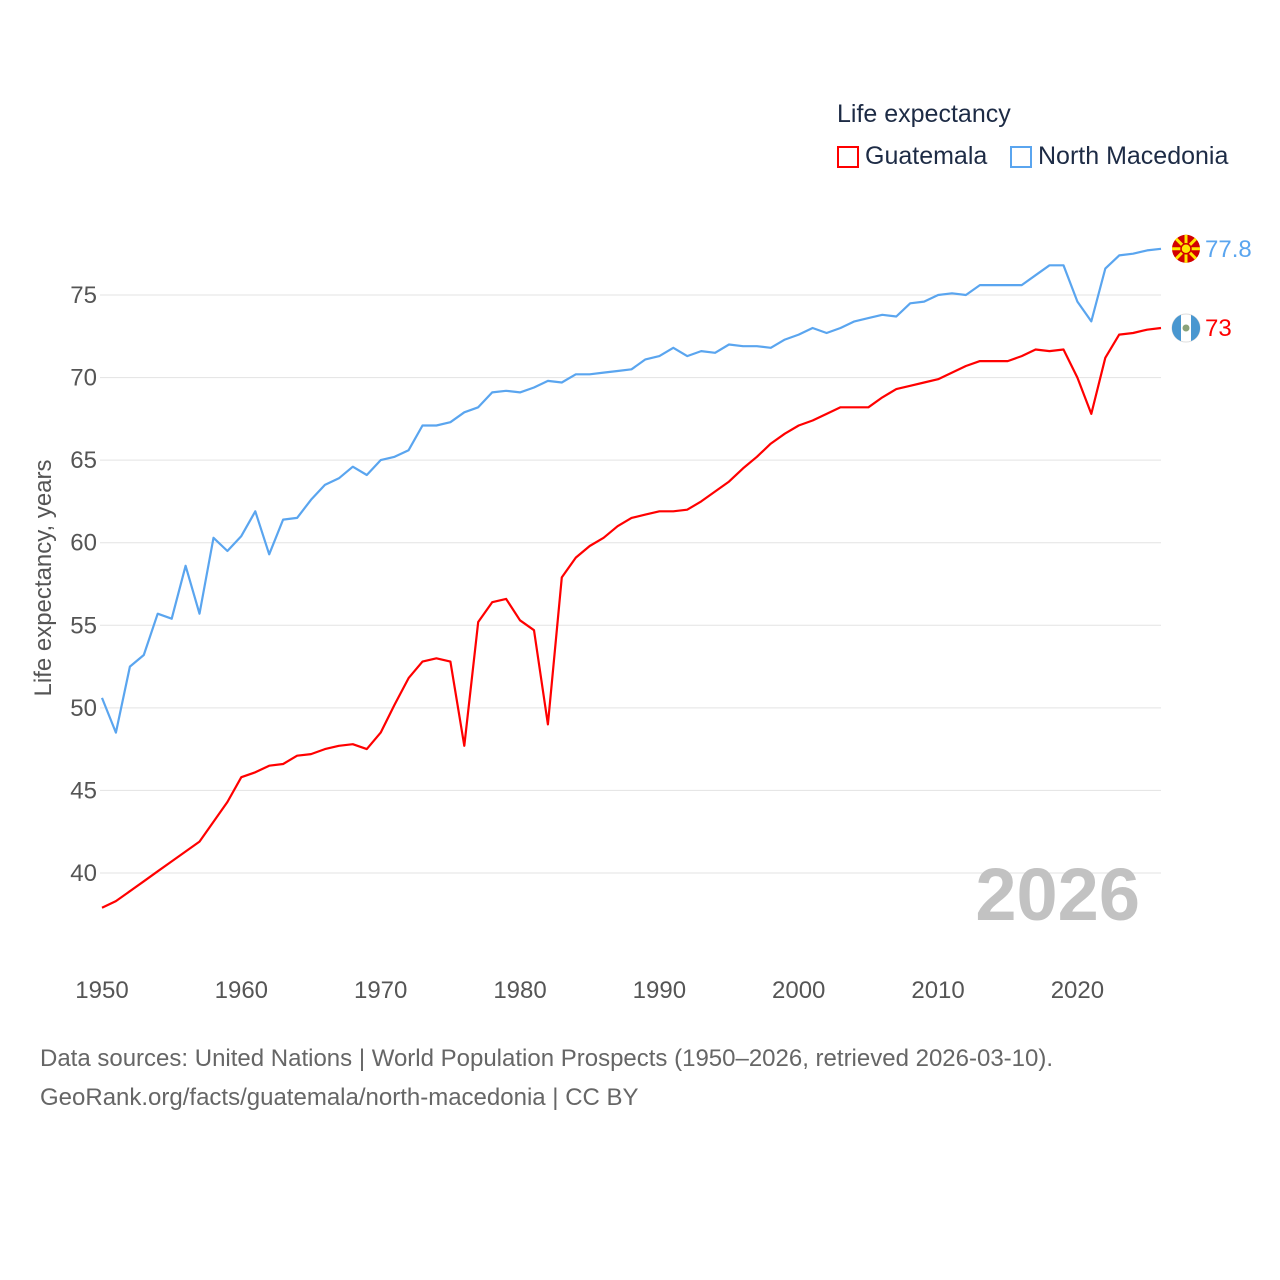 This screenshot has width=1280, height=1280. What do you see at coordinates (83, 625) in the screenshot?
I see `y-tick-label: 55` at bounding box center [83, 625].